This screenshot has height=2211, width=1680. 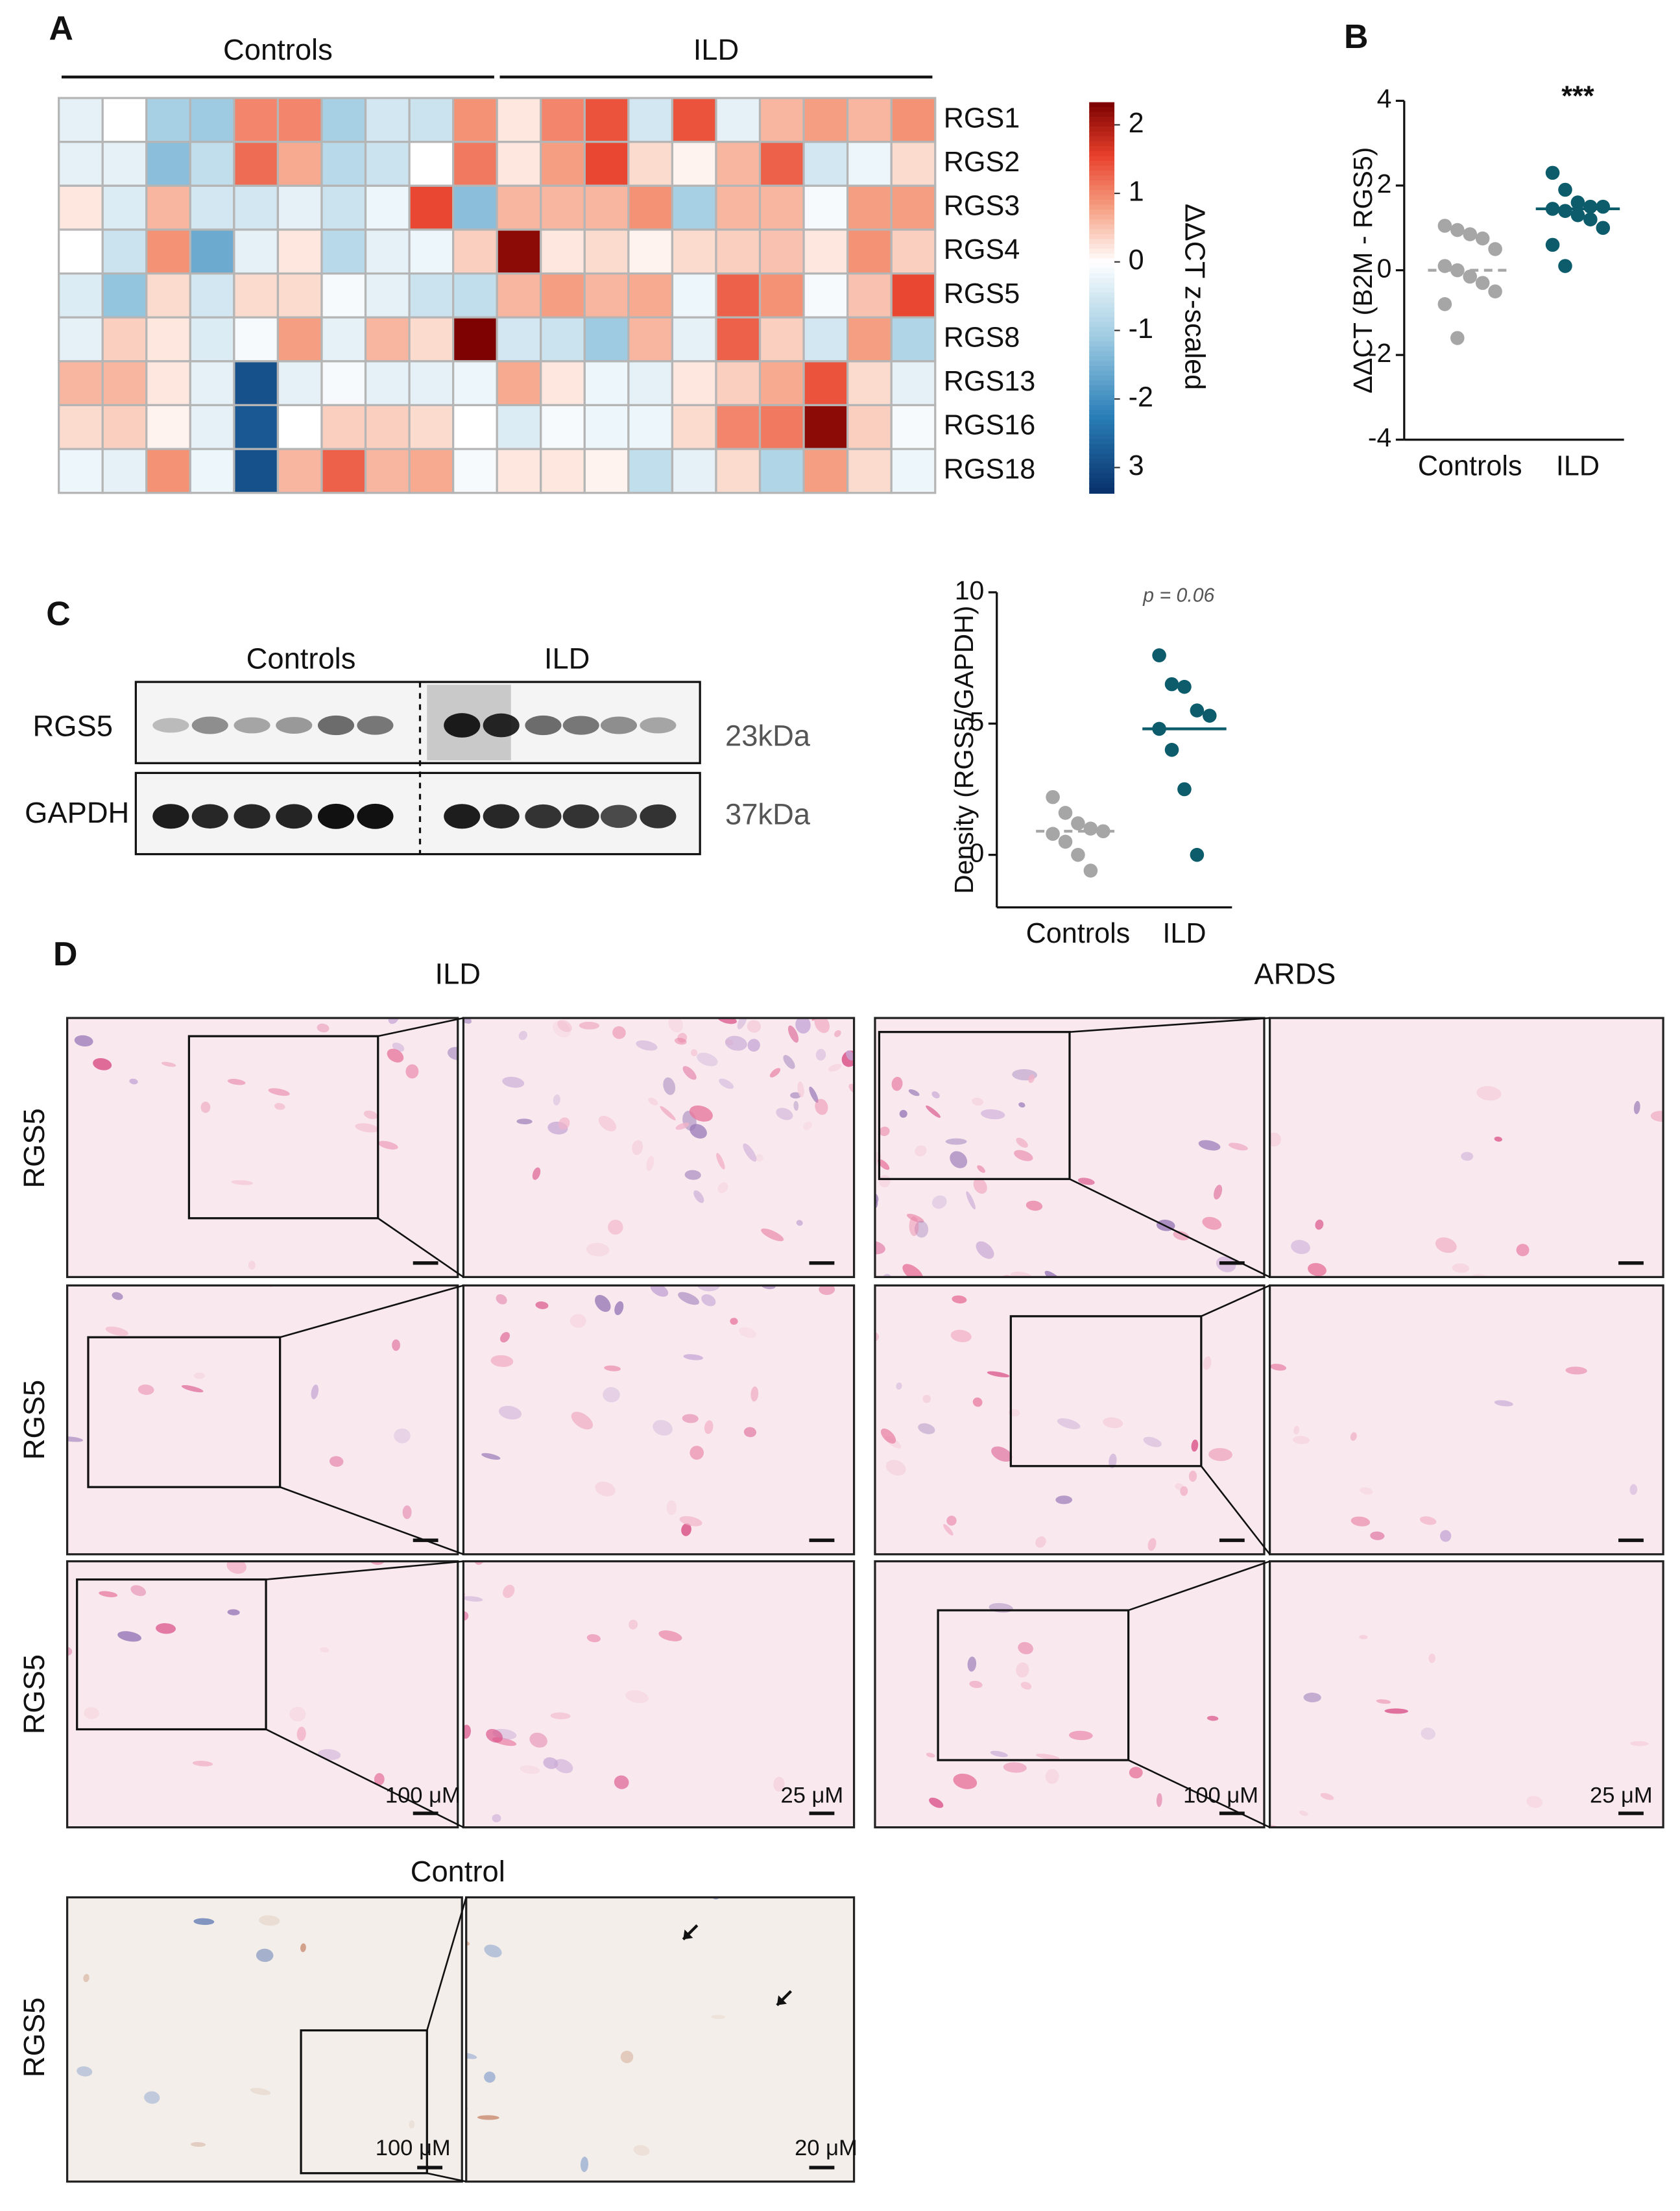 What do you see at coordinates (1078, 934) in the screenshot?
I see `x-tick-label: Controls` at bounding box center [1078, 934].